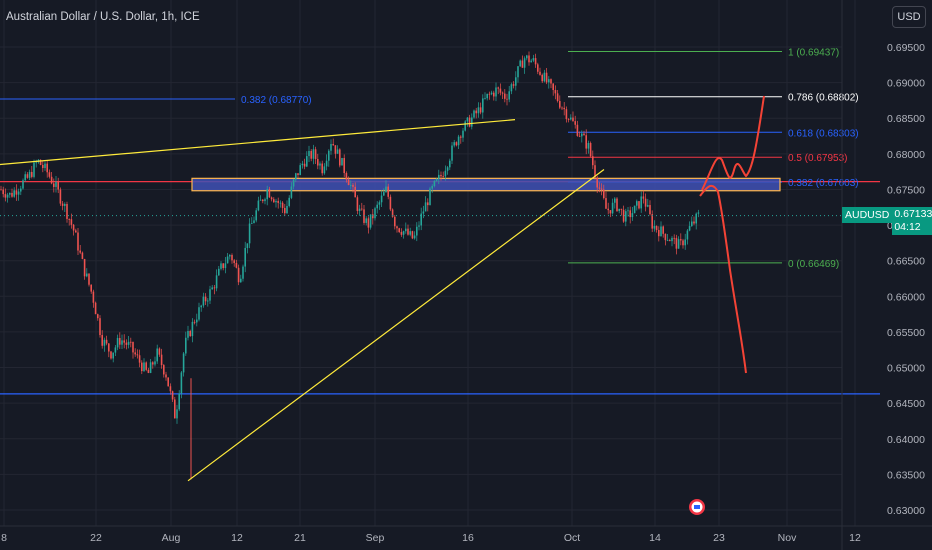 This screenshot has height=550, width=932. What do you see at coordinates (909, 17) in the screenshot?
I see `currency-button: USD` at bounding box center [909, 17].